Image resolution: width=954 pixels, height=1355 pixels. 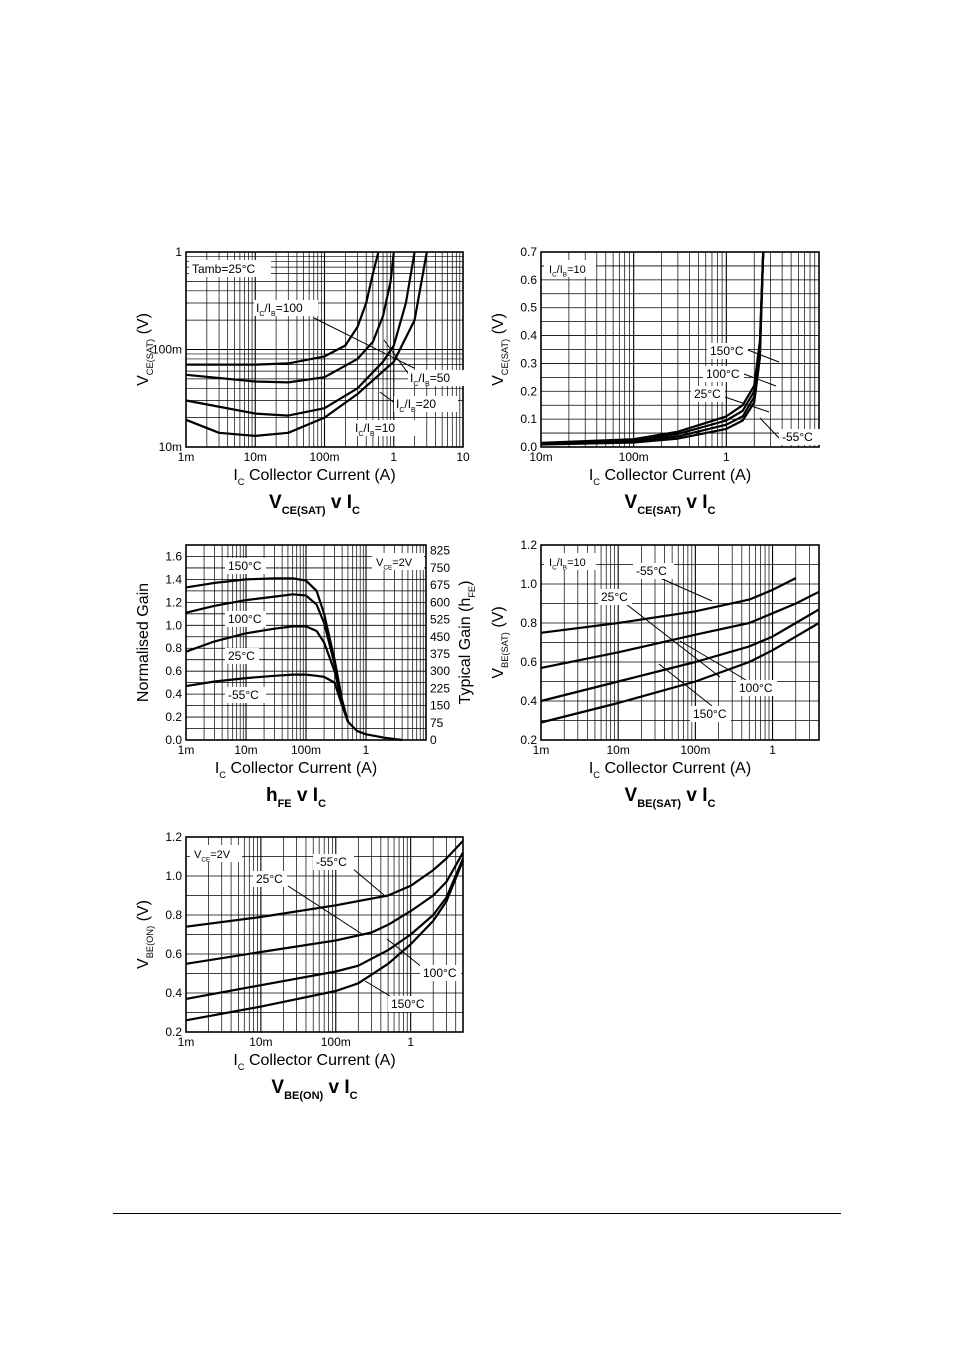 I want to click on y-axis-label: VBE(ON) (V), so click(x=145, y=934).